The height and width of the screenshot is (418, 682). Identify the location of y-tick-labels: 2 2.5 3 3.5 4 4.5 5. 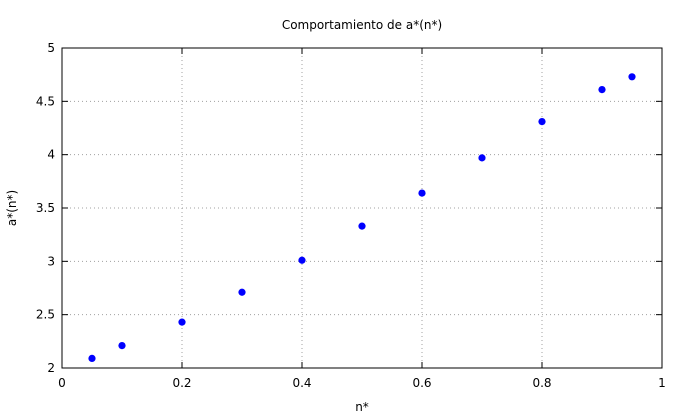
(45, 208).